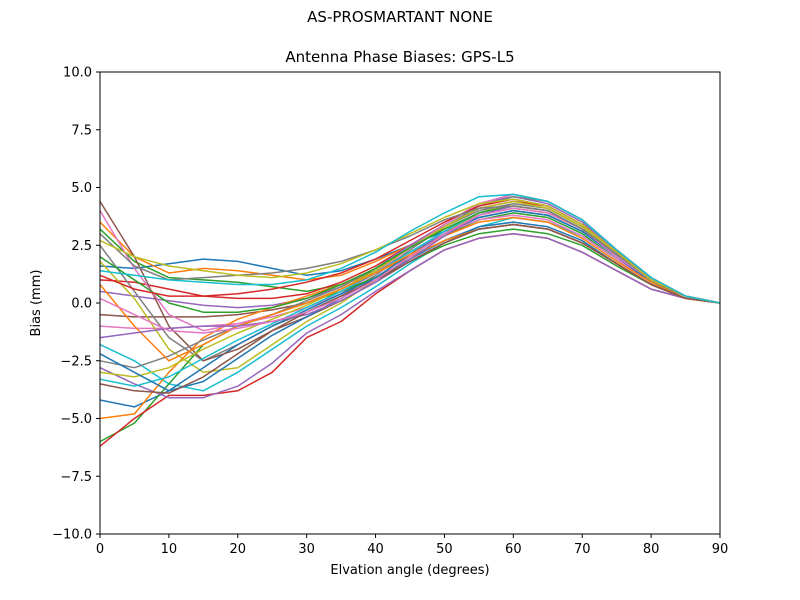 The image size is (800, 600). I want to click on y-axis-label: Bias (mm), so click(36, 303).